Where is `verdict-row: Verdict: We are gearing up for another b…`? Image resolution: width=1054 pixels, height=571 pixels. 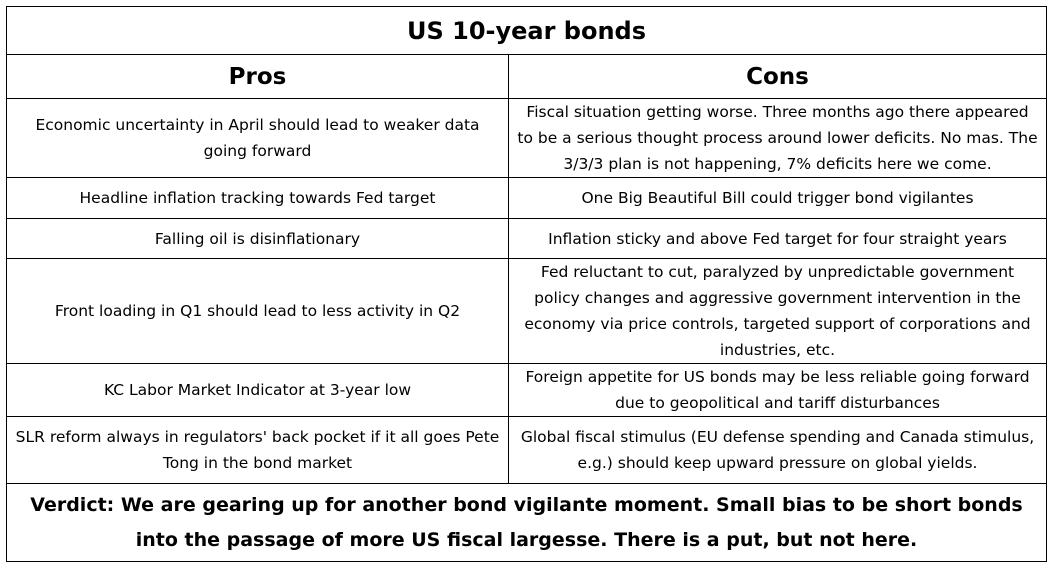 verdict-row: Verdict: We are gearing up for another b… is located at coordinates (526, 522).